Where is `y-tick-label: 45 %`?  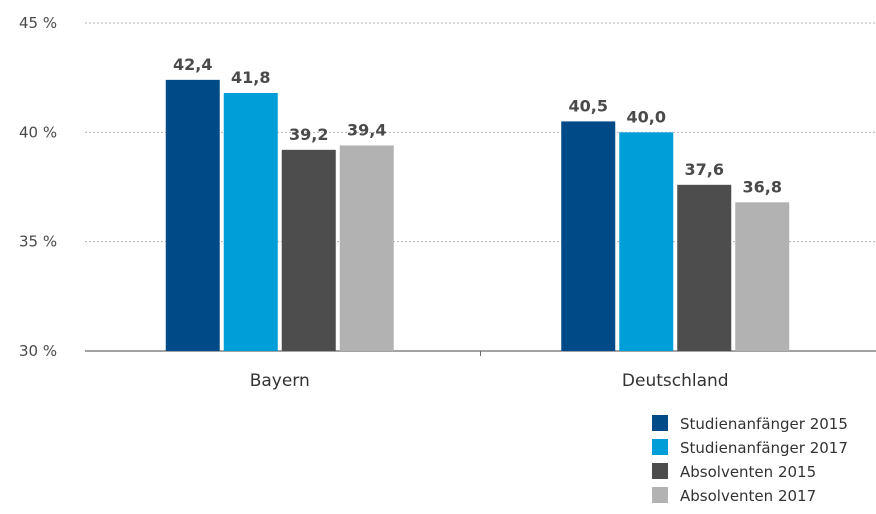
y-tick-label: 45 % is located at coordinates (38, 23).